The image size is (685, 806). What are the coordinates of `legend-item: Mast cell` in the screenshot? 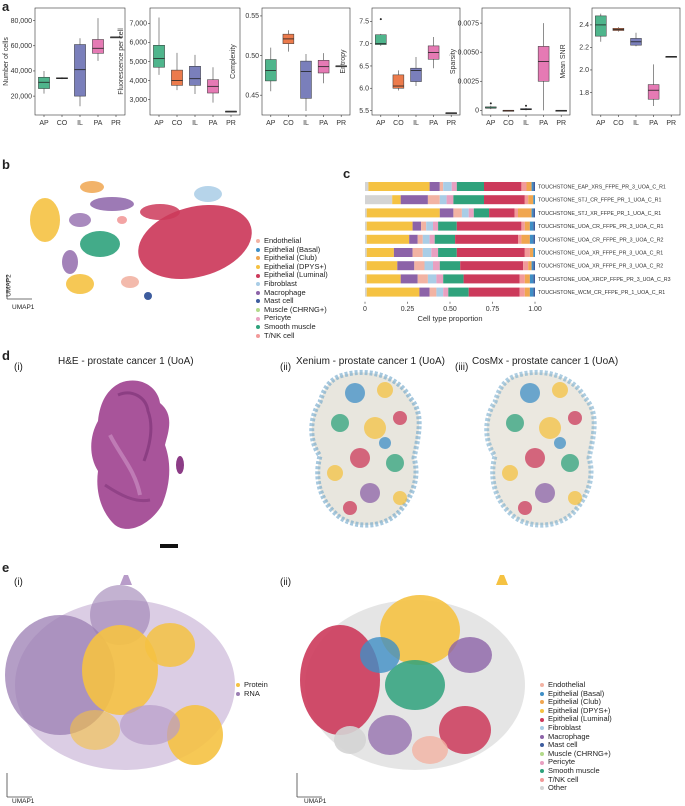 It's located at (292, 301).